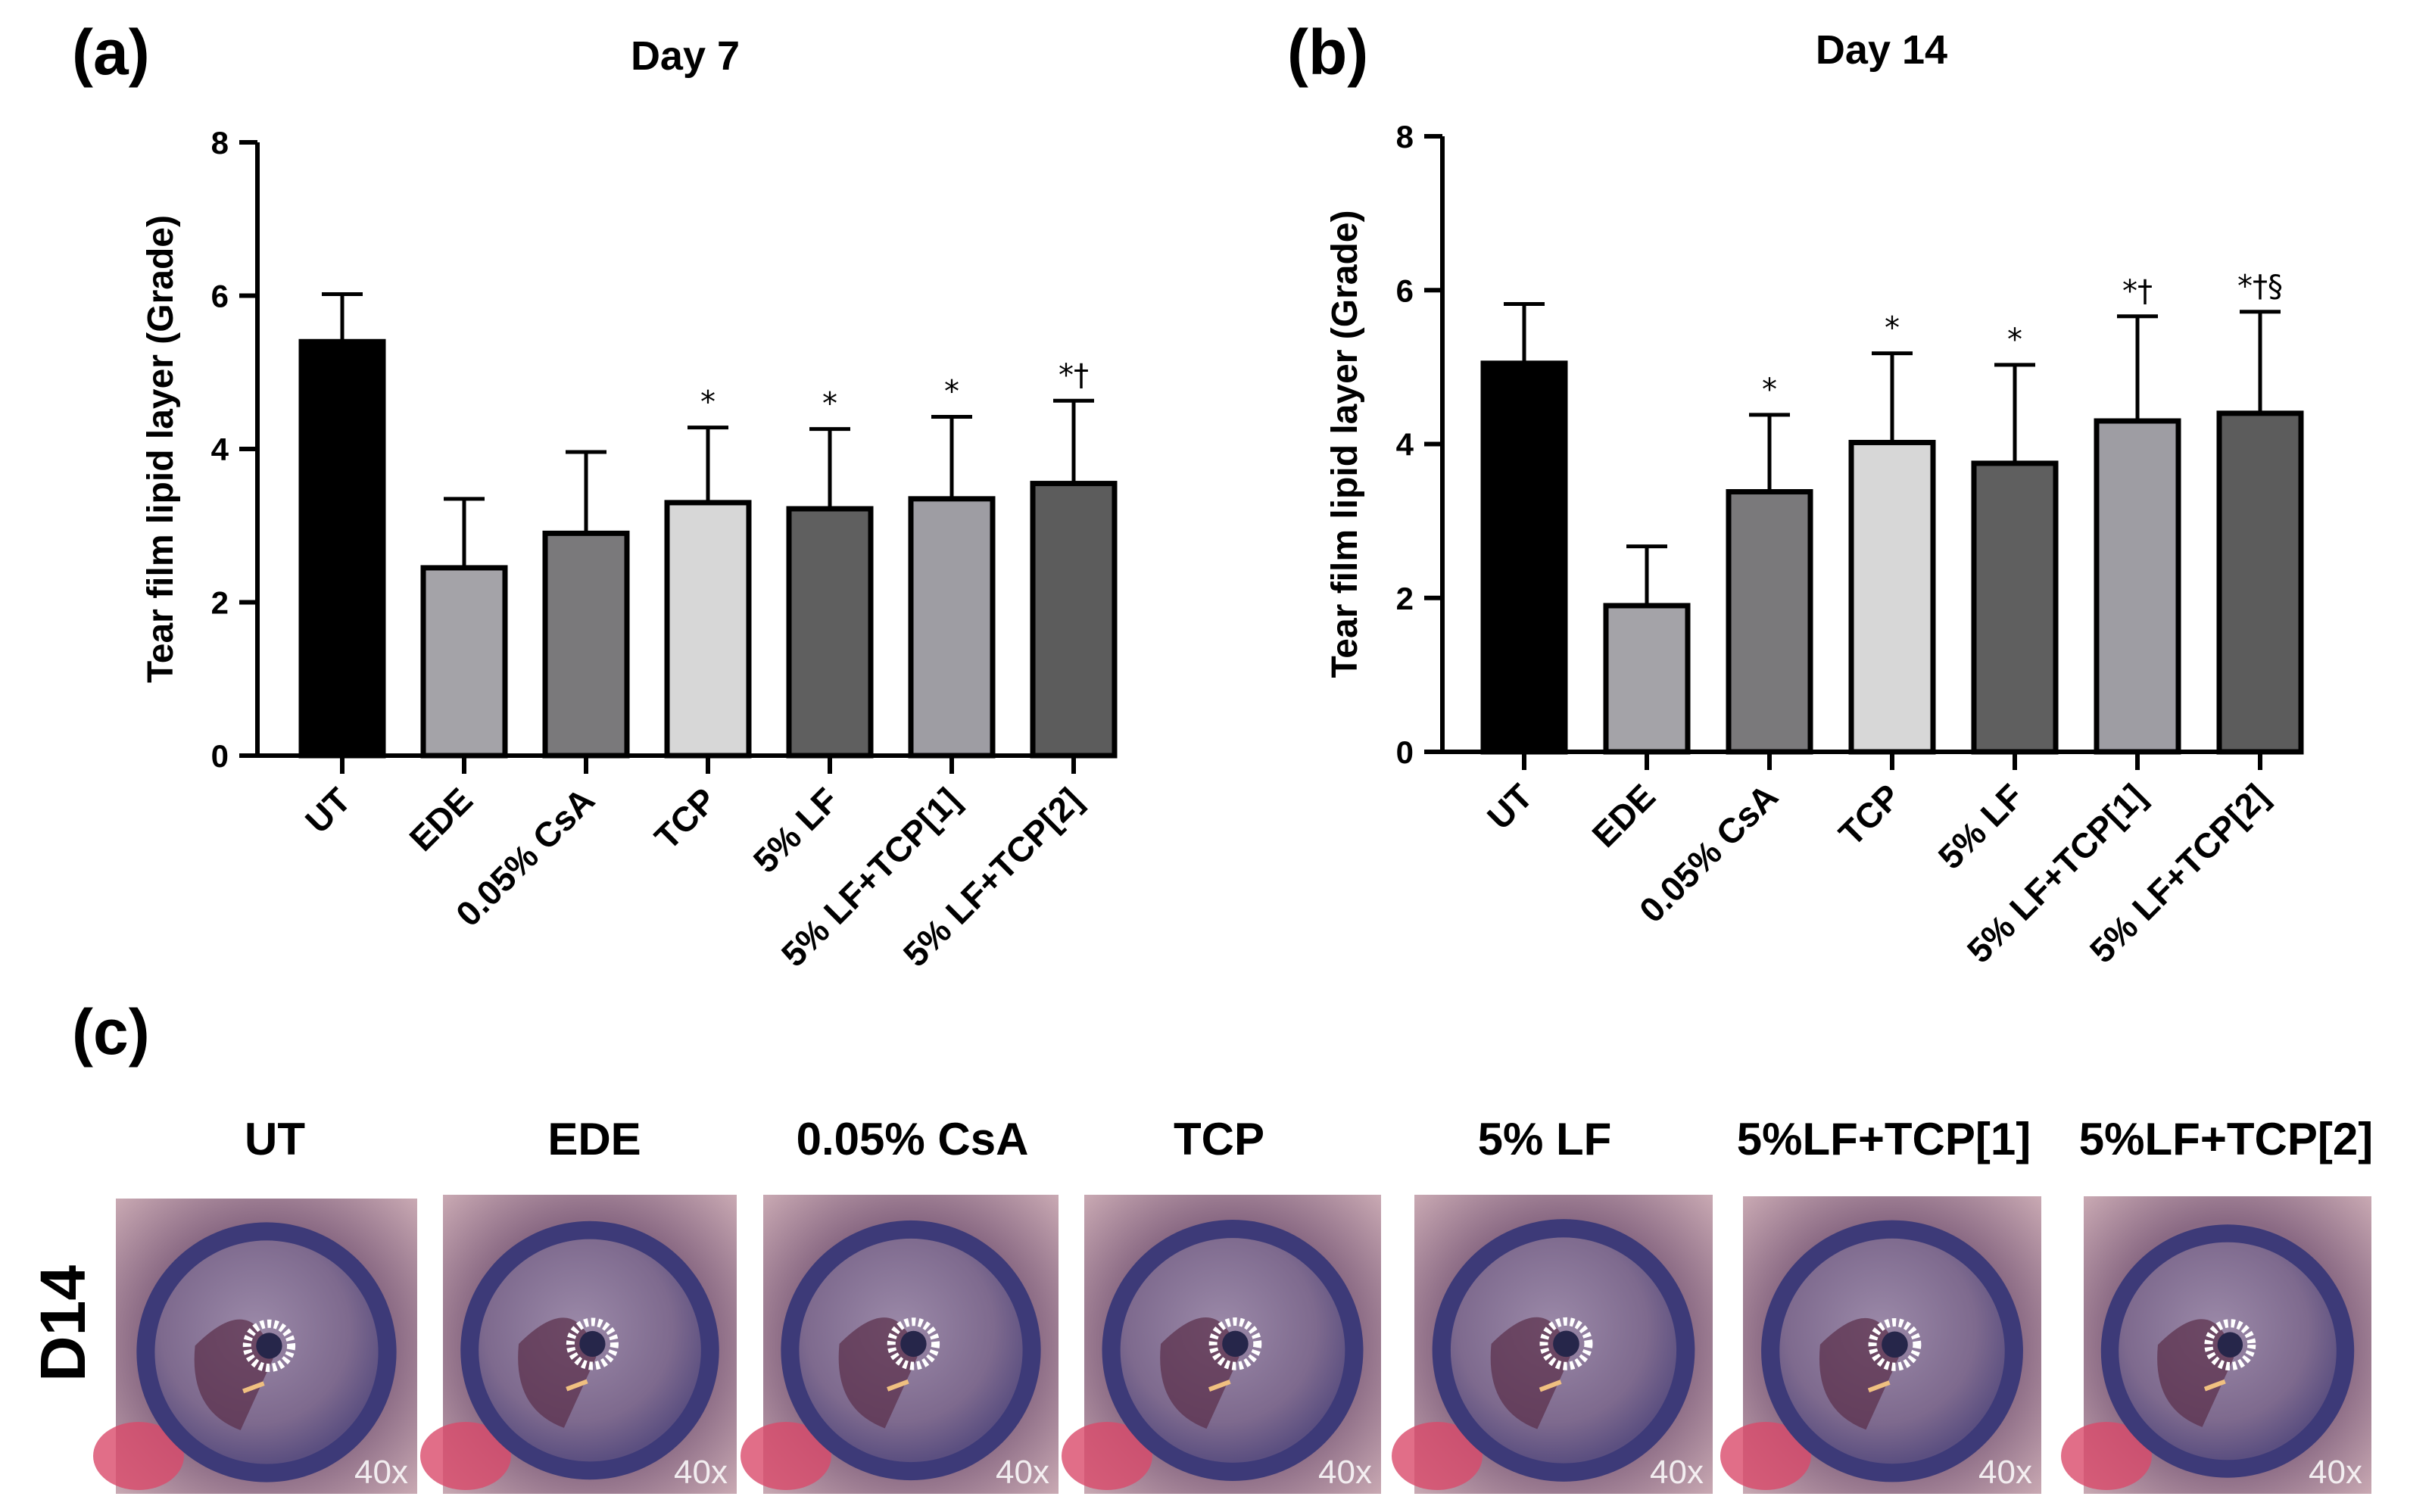 Image resolution: width=2432 pixels, height=1512 pixels. I want to click on category-label-ut: UT, so click(328, 810).